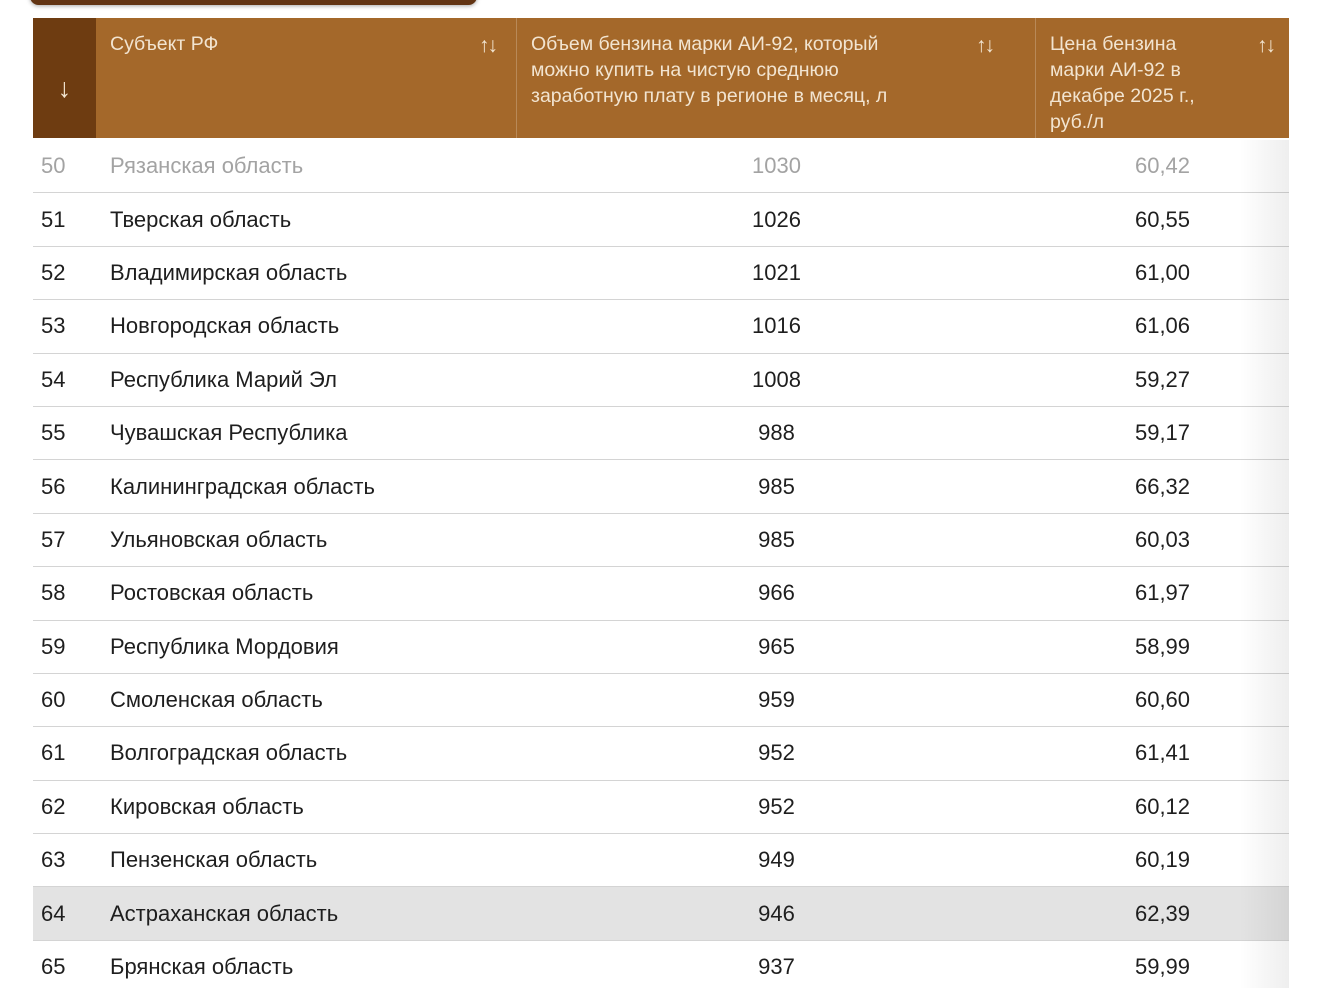 The height and width of the screenshot is (988, 1320). What do you see at coordinates (1162, 379) in the screenshot?
I see `price-cell: 59,27` at bounding box center [1162, 379].